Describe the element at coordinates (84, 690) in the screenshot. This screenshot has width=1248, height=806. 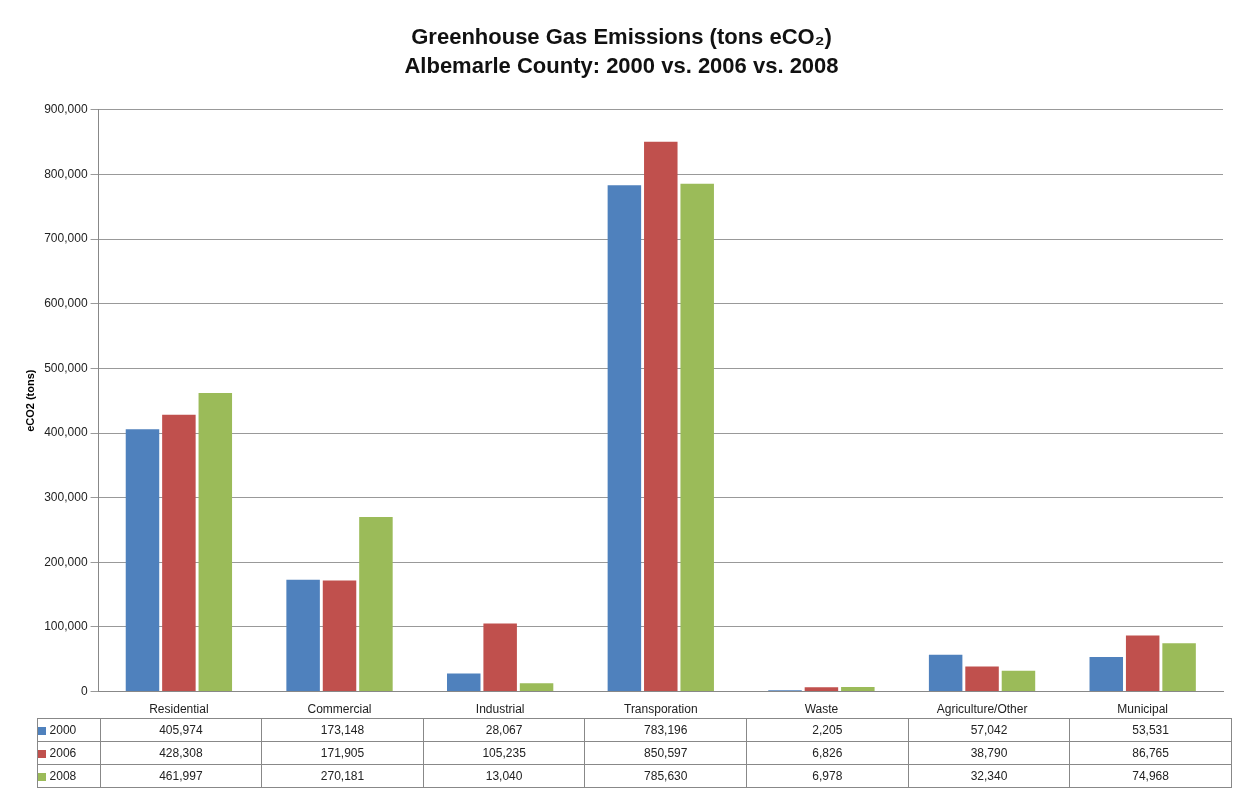
I see `y-tick-label: 0` at that location.